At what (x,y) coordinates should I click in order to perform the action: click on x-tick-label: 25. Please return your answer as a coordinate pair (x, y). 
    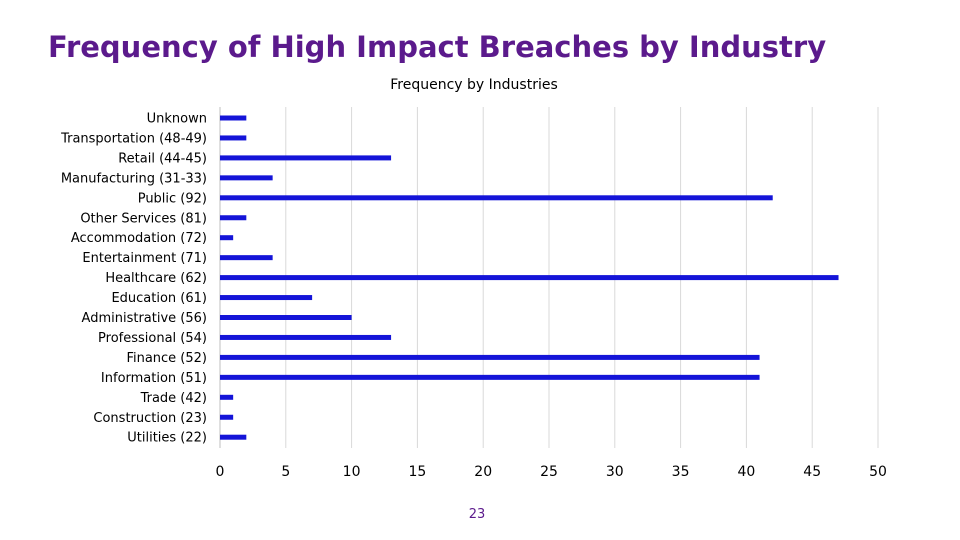
    Looking at the image, I should click on (549, 472).